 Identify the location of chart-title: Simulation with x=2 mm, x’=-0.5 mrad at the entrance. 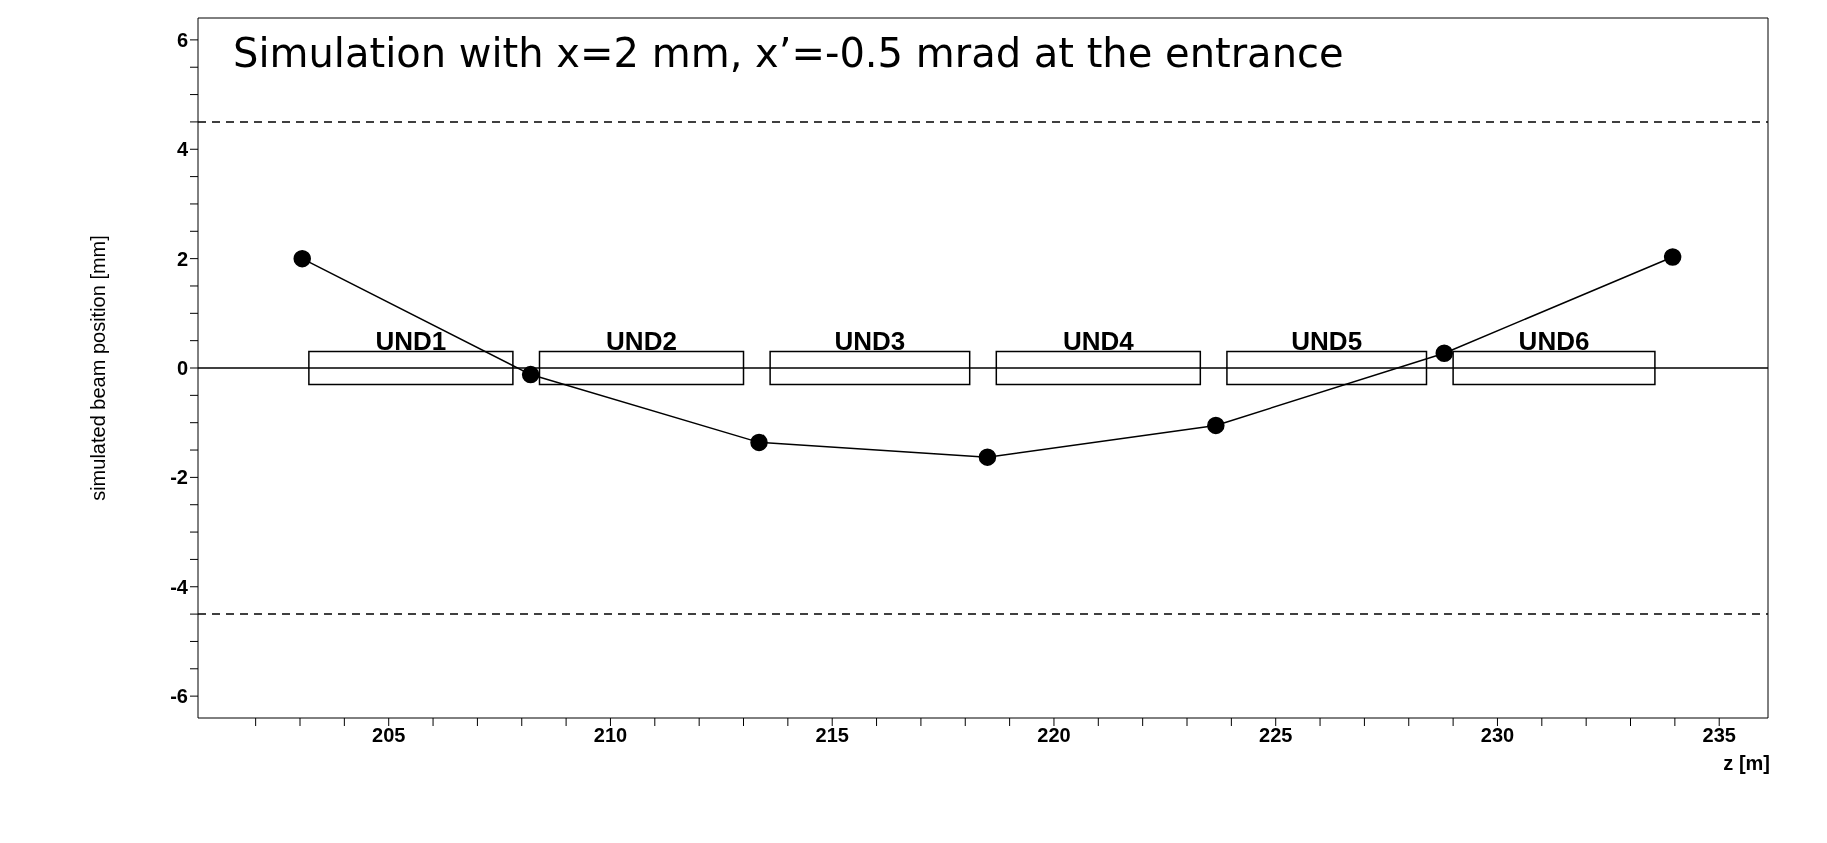
(788, 53).